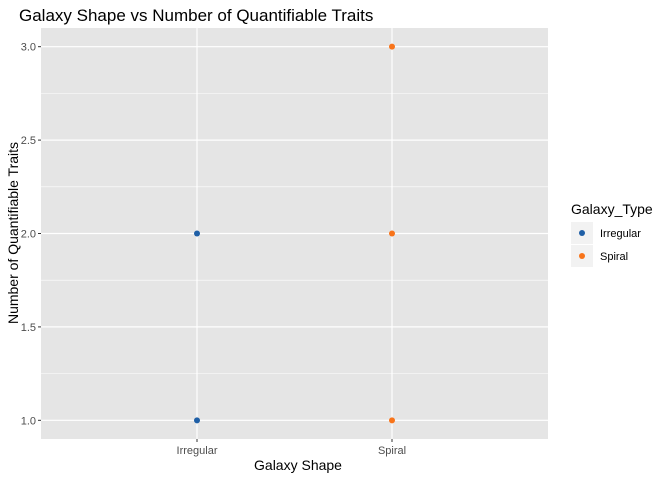  What do you see at coordinates (28, 235) in the screenshot?
I see `y-tick-label: 2.0` at bounding box center [28, 235].